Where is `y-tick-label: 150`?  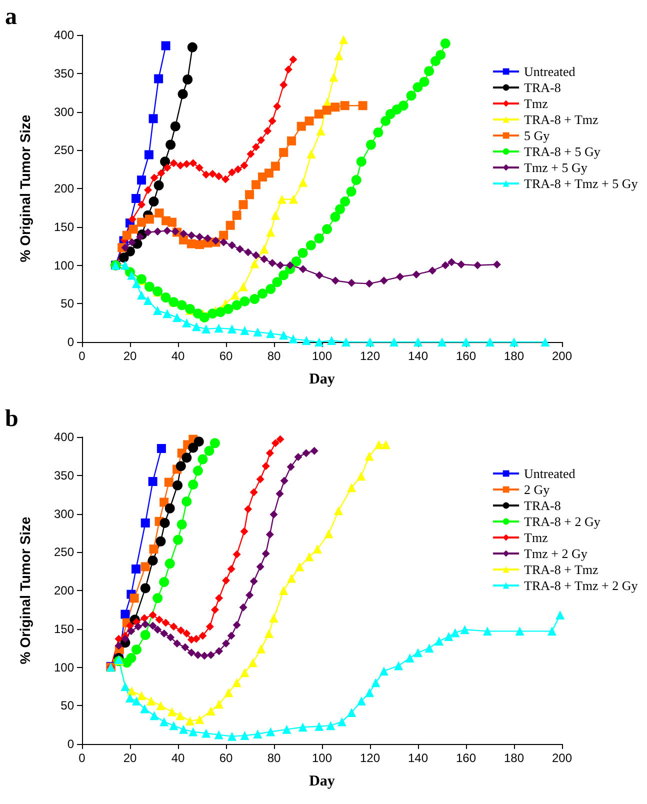
y-tick-label: 150 is located at coordinates (64, 227).